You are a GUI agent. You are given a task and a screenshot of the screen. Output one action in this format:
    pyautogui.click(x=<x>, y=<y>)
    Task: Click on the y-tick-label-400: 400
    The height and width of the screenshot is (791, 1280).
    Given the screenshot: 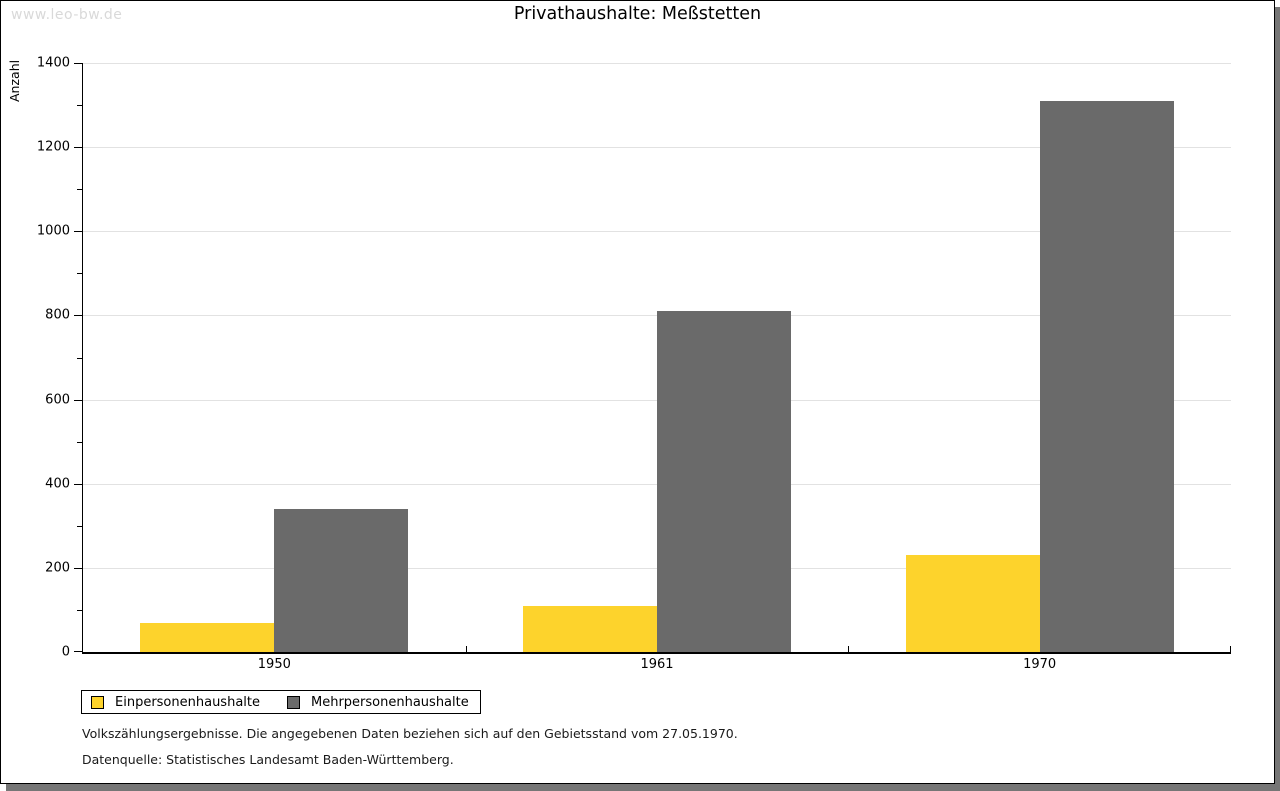 What is the action you would take?
    pyautogui.click(x=57, y=484)
    